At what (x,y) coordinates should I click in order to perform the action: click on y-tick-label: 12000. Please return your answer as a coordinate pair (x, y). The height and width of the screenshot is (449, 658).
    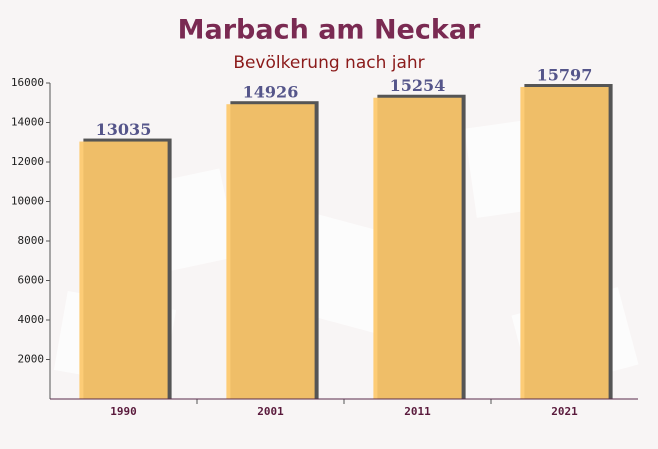
    Looking at the image, I should click on (27, 161).